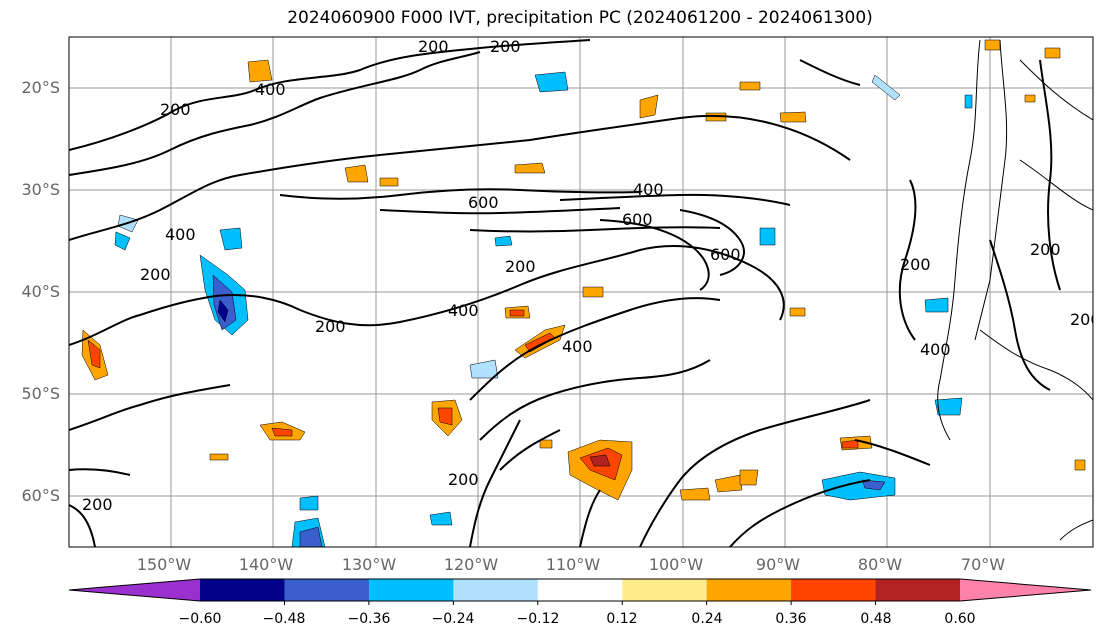 This screenshot has height=641, width=1103. What do you see at coordinates (40, 87) in the screenshot?
I see `lat-label: 20°S` at bounding box center [40, 87].